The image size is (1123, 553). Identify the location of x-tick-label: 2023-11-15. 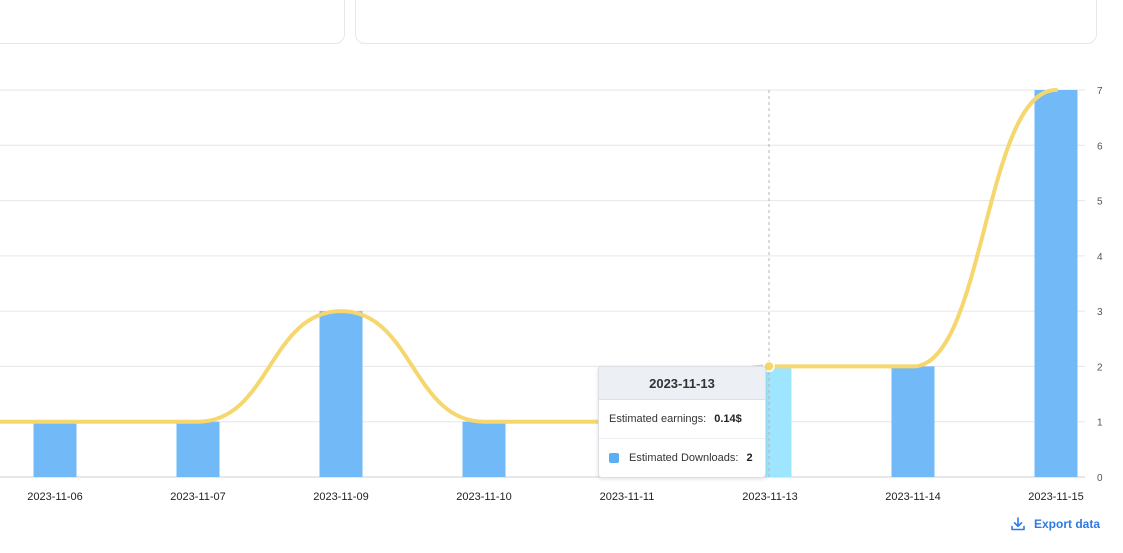
(1055, 497).